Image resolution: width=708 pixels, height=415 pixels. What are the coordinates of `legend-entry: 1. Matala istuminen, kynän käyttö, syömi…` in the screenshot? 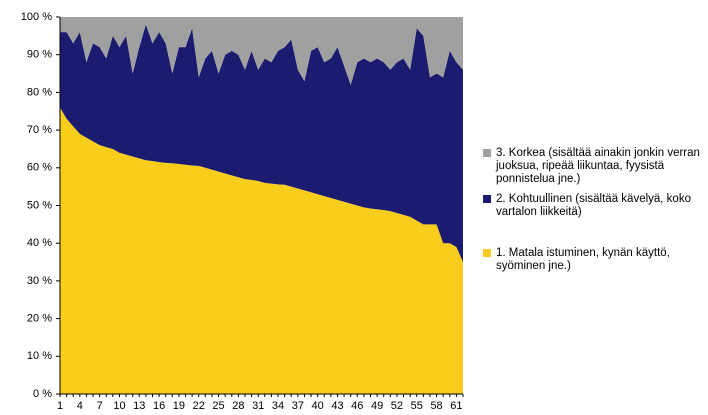 It's located at (595, 260).